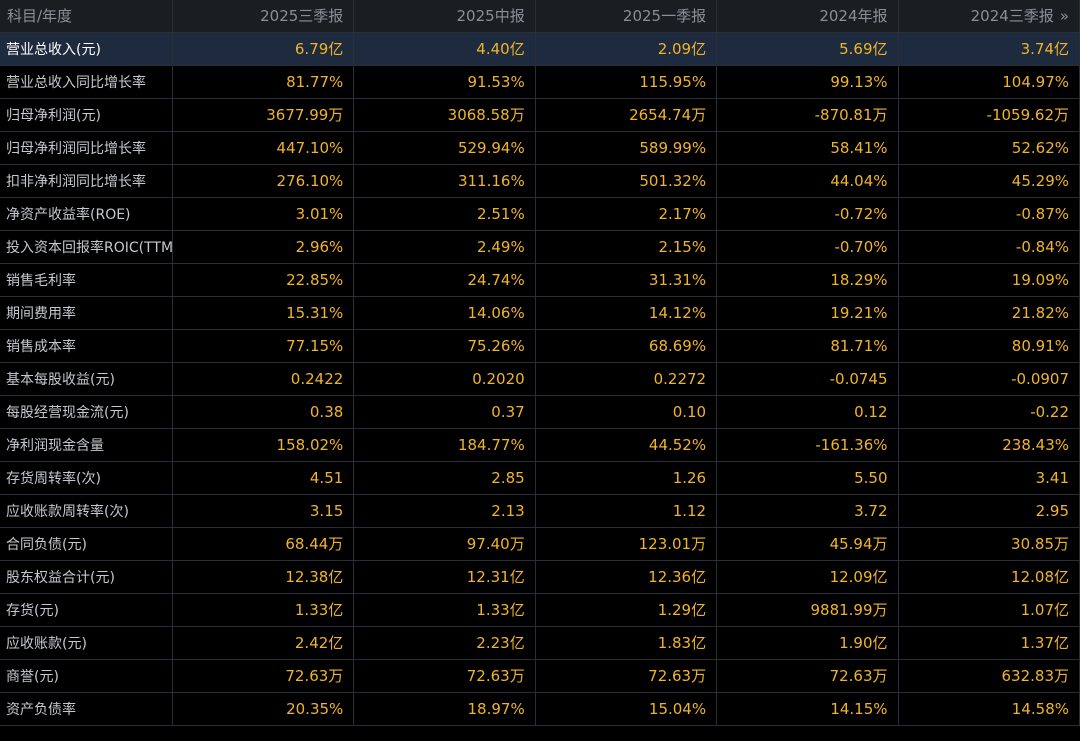  I want to click on row-value-period-3: 0.12, so click(807, 412).